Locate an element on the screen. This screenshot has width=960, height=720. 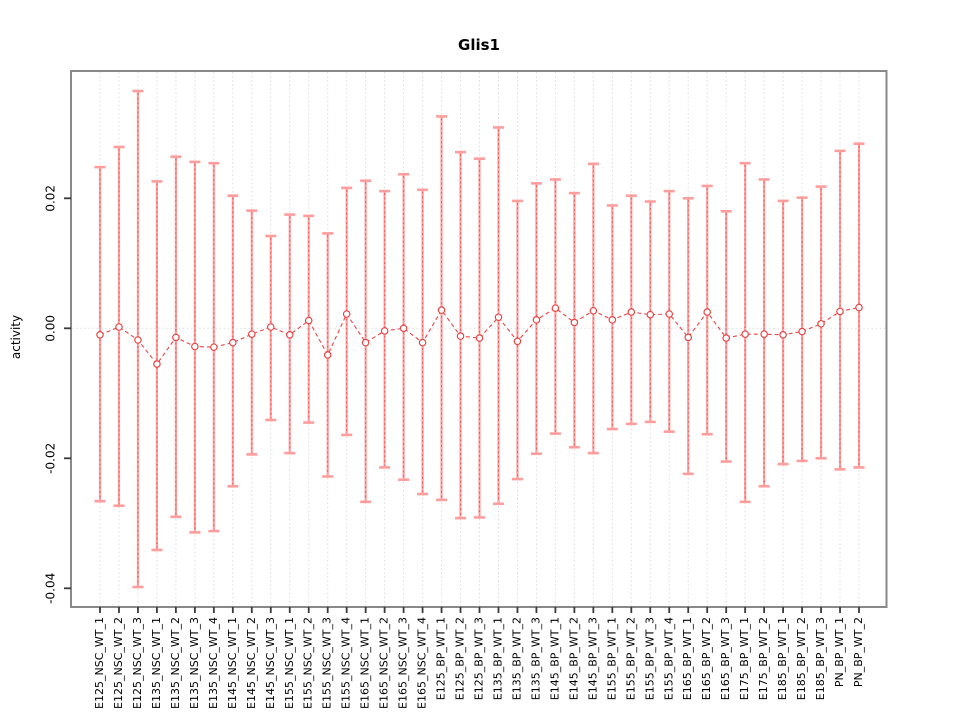
x-tick-label: E135_BP_WT_1 is located at coordinates (497, 658).